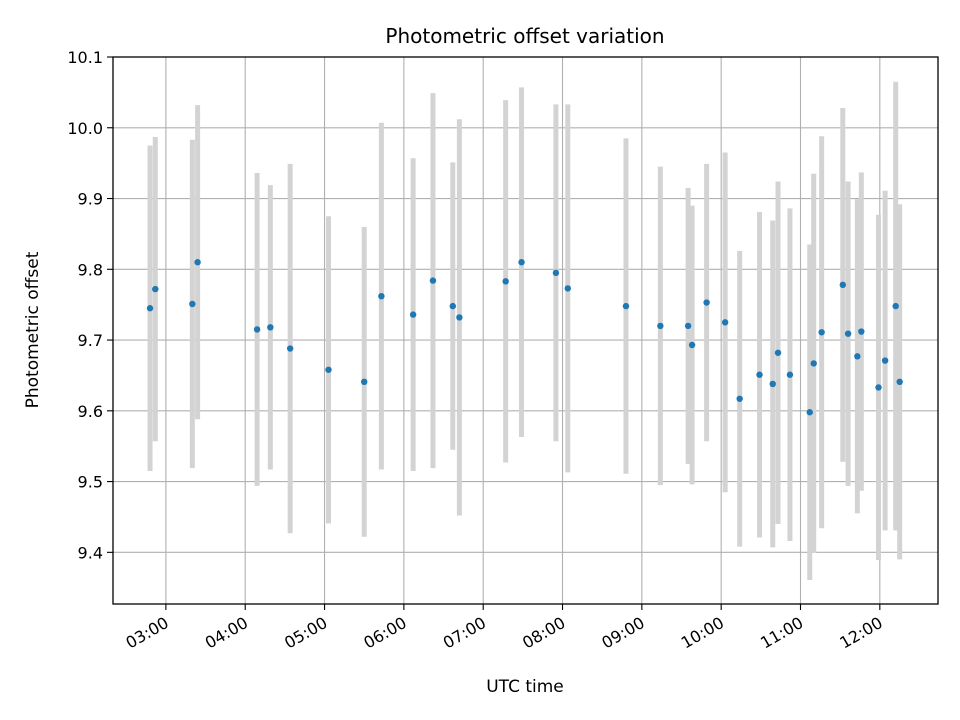  What do you see at coordinates (90, 552) in the screenshot?
I see `y-tick-label: 9.4` at bounding box center [90, 552].